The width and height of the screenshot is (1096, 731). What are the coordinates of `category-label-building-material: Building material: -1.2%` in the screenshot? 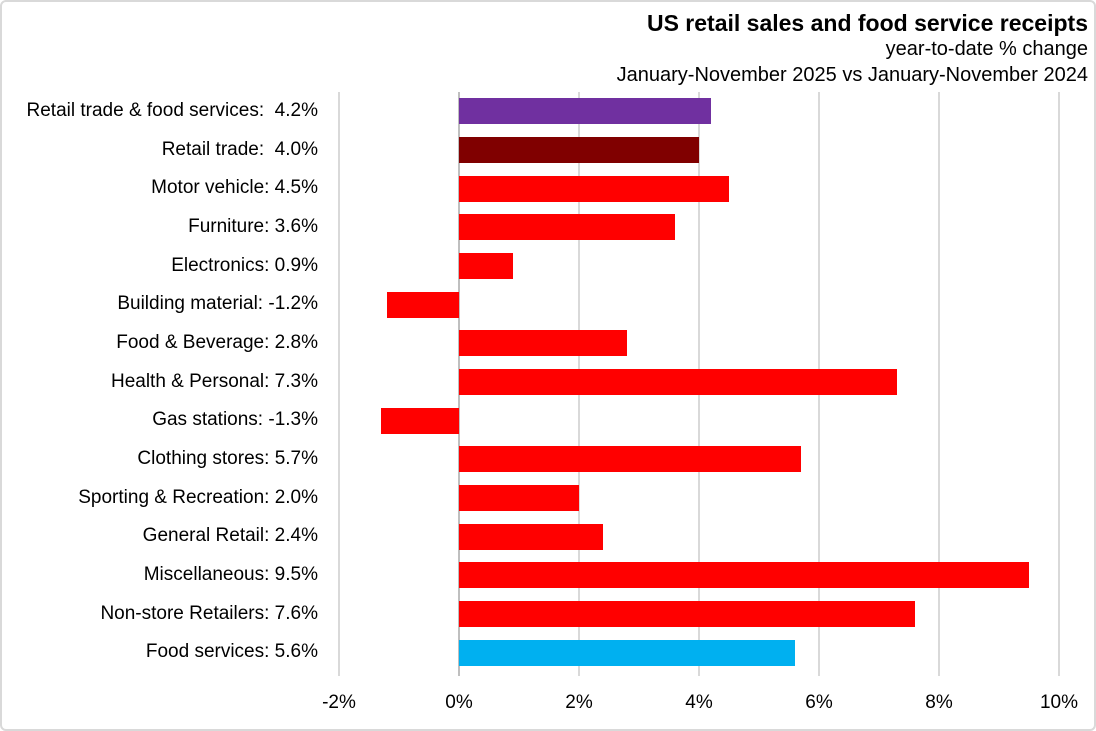 It's located at (217, 304).